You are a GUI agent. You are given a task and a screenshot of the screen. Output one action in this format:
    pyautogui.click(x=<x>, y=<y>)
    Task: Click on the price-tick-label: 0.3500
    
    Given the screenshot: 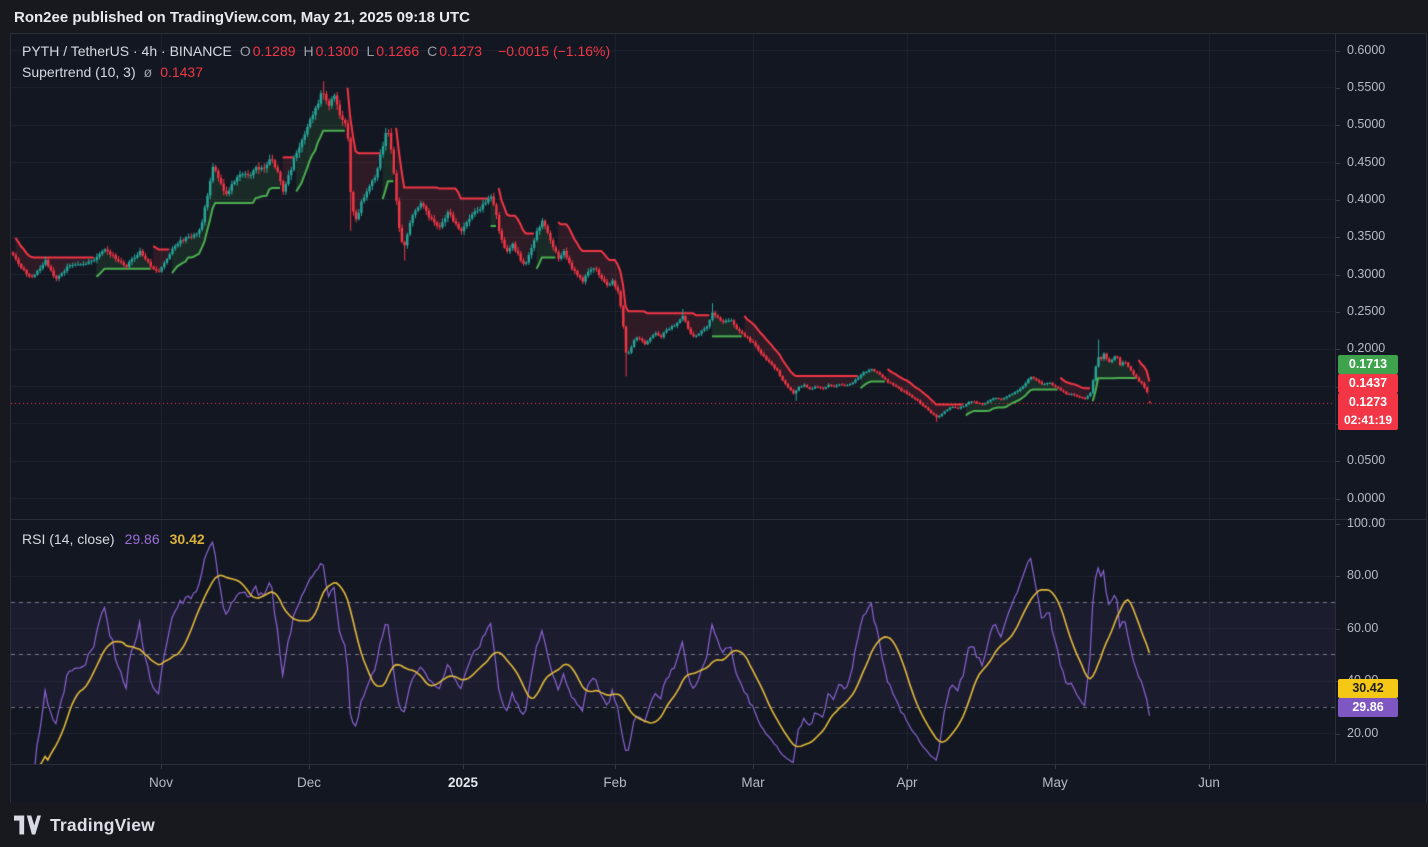 What is the action you would take?
    pyautogui.click(x=1366, y=236)
    